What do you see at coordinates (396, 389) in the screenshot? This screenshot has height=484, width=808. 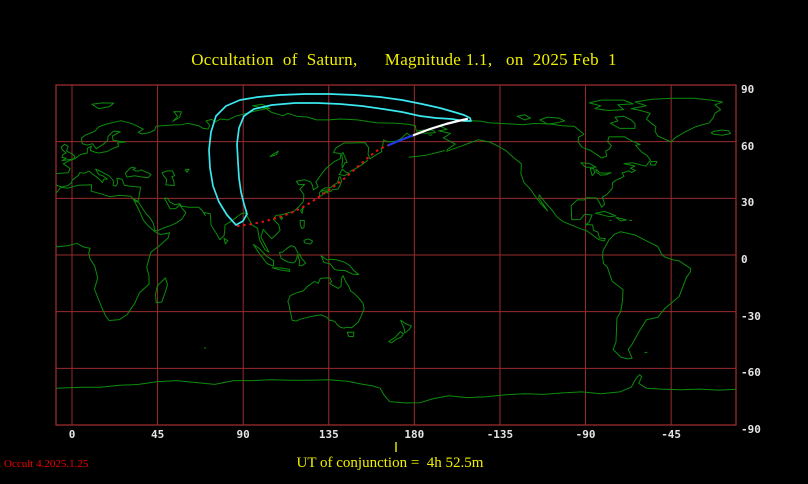 I see `coastline-antarctica` at bounding box center [396, 389].